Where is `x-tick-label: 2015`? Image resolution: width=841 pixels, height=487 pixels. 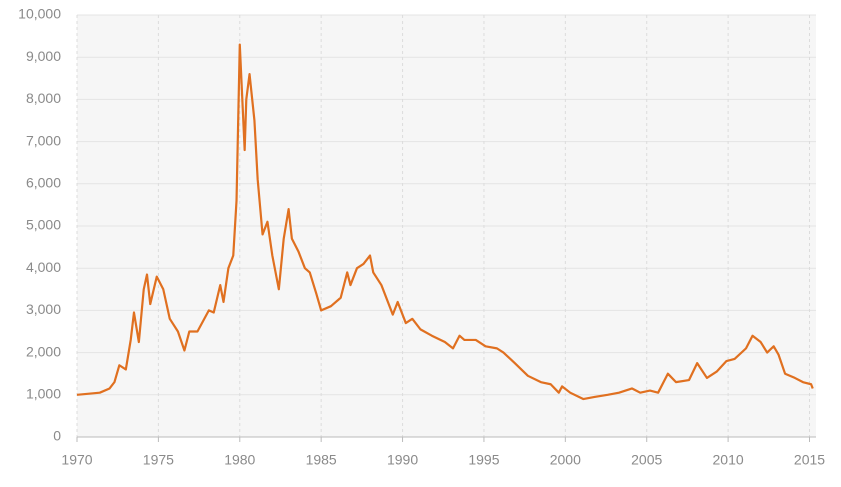 x-tick-label: 2015 is located at coordinates (809, 460).